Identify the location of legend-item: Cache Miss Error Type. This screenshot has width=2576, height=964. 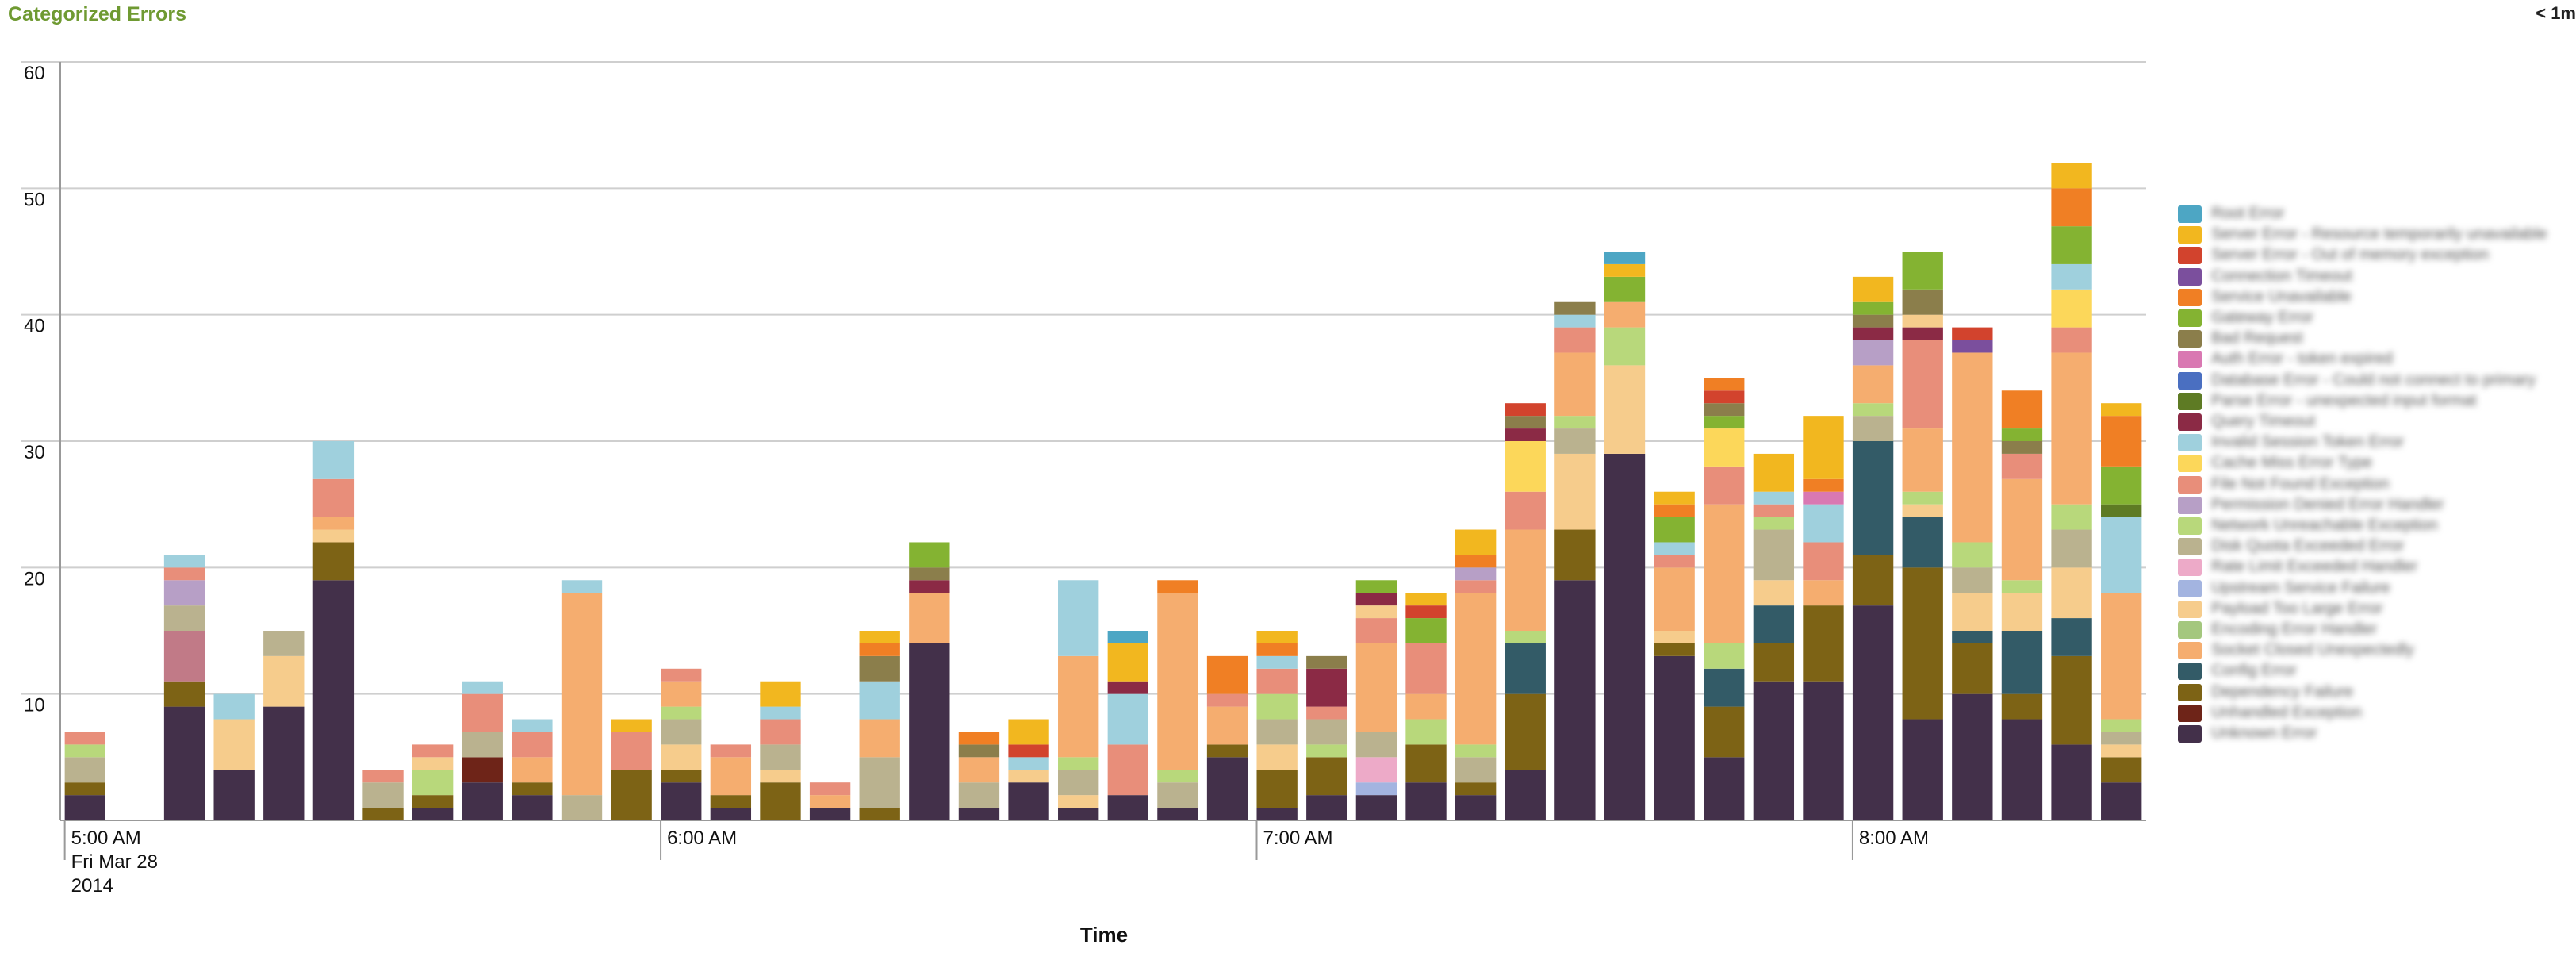
(2376, 463).